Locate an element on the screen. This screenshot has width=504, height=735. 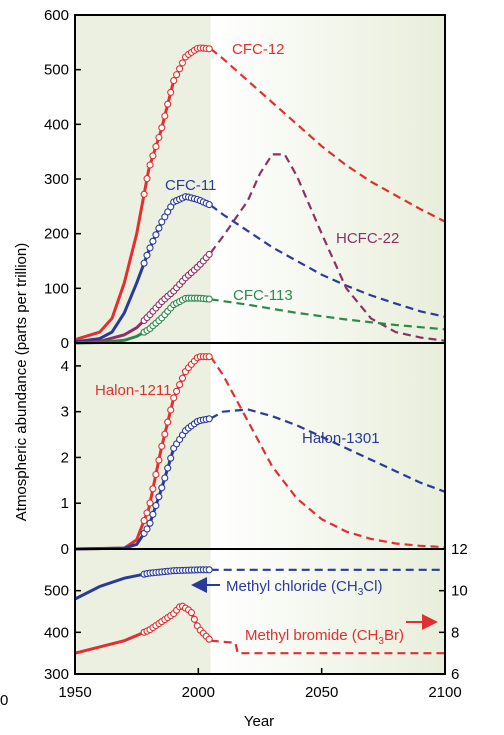
y-tick-label-middle: 3 is located at coordinates (65, 412).